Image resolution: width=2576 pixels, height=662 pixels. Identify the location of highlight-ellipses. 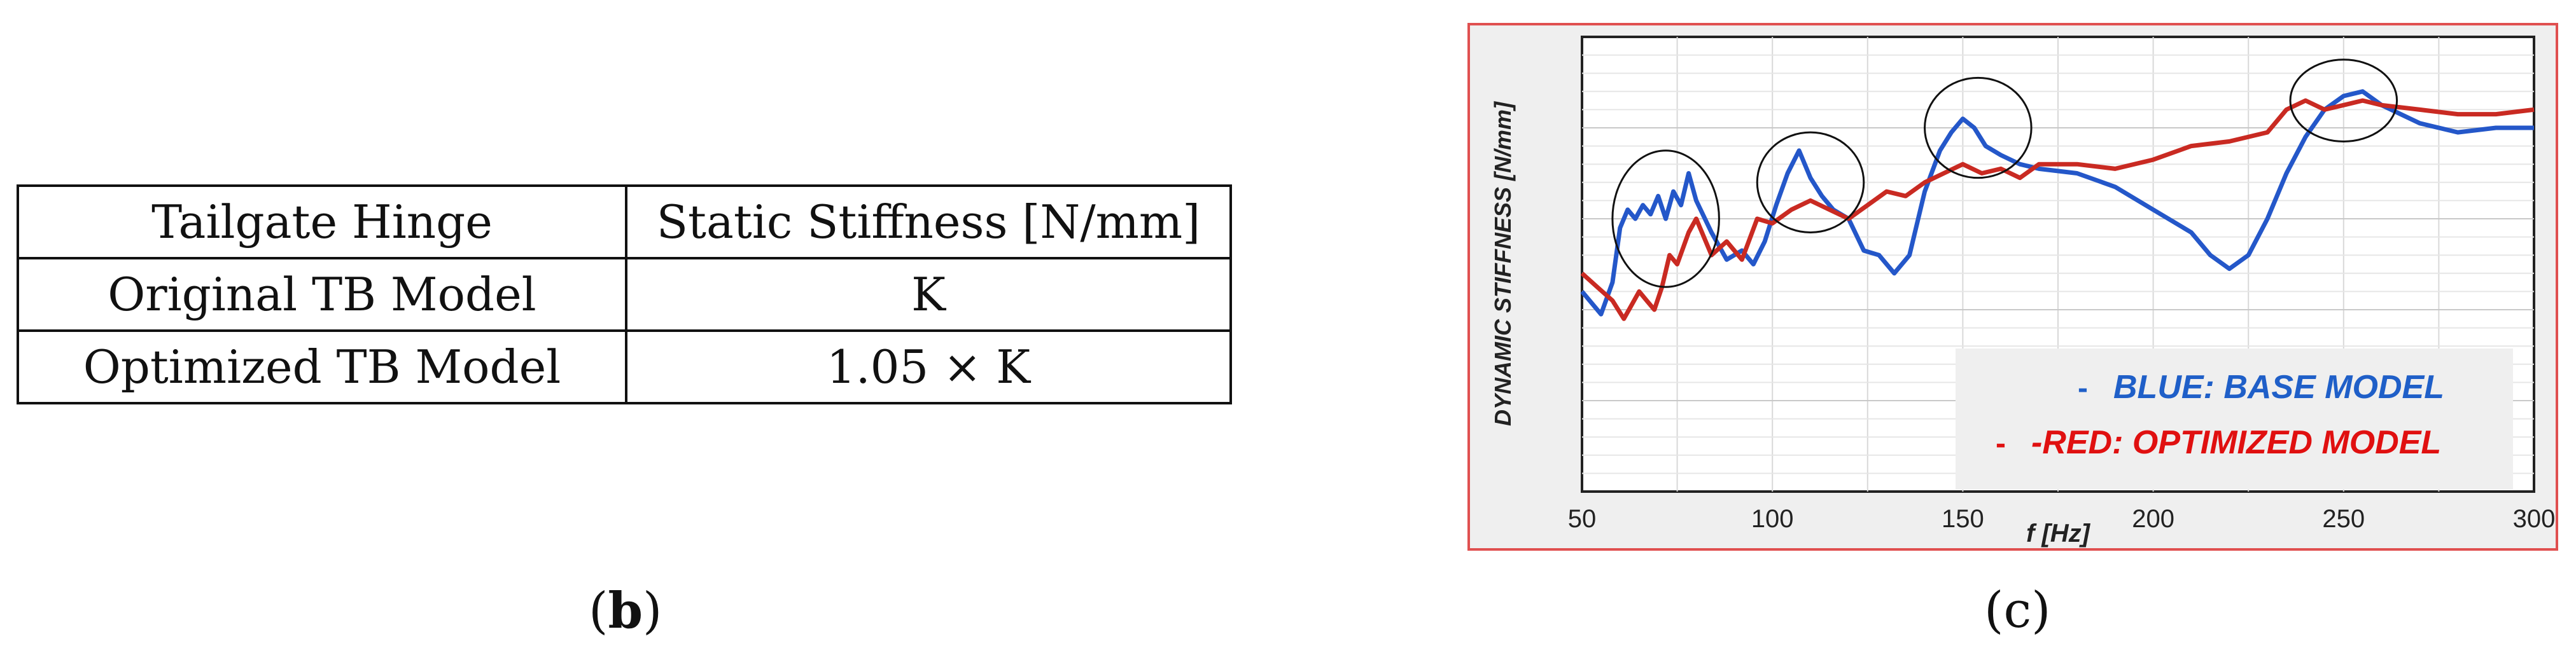
(2004, 174).